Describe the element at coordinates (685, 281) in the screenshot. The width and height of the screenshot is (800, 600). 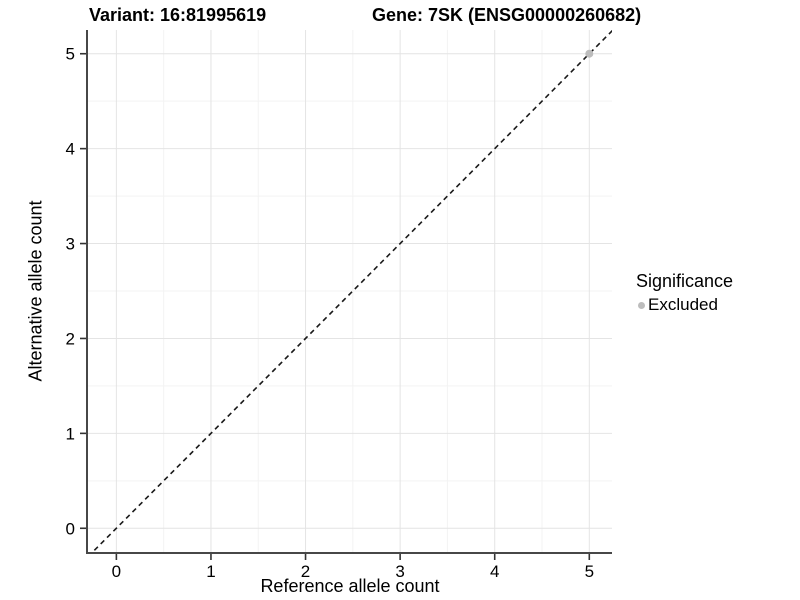
I see `legend-title: Significance` at that location.